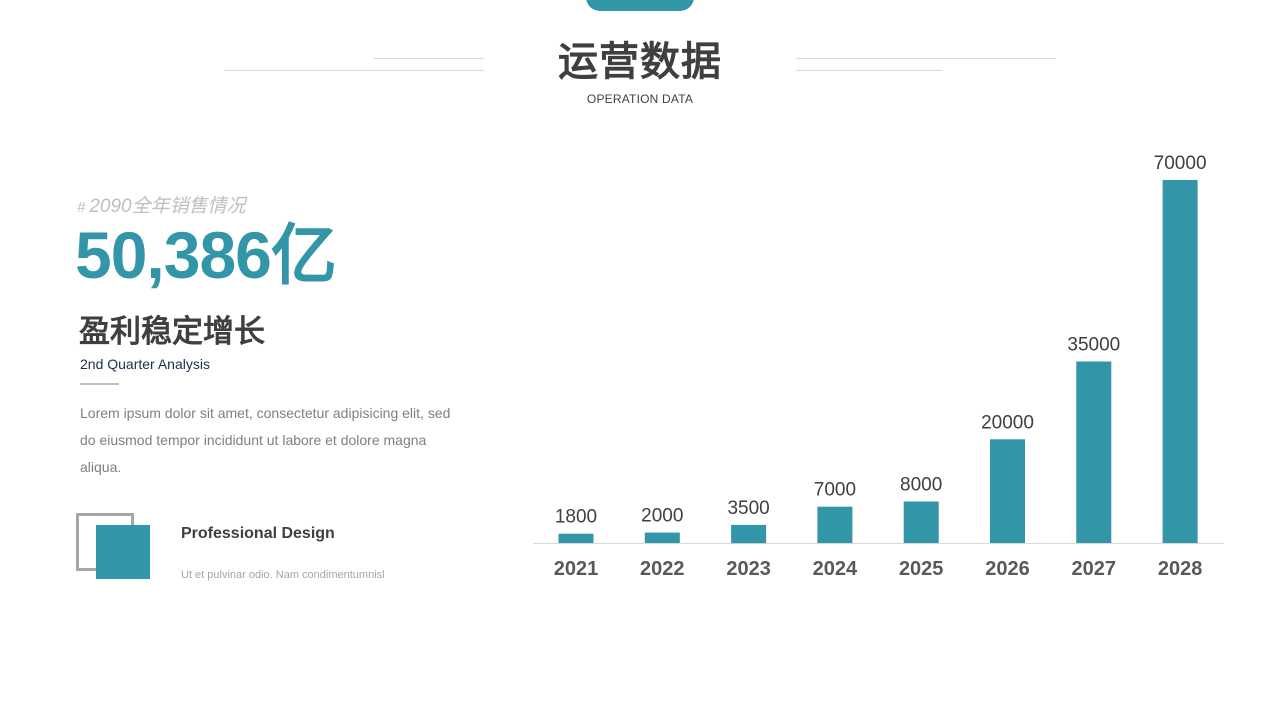 This screenshot has width=1280, height=720. What do you see at coordinates (576, 569) in the screenshot?
I see `category-label-2021: 2021` at bounding box center [576, 569].